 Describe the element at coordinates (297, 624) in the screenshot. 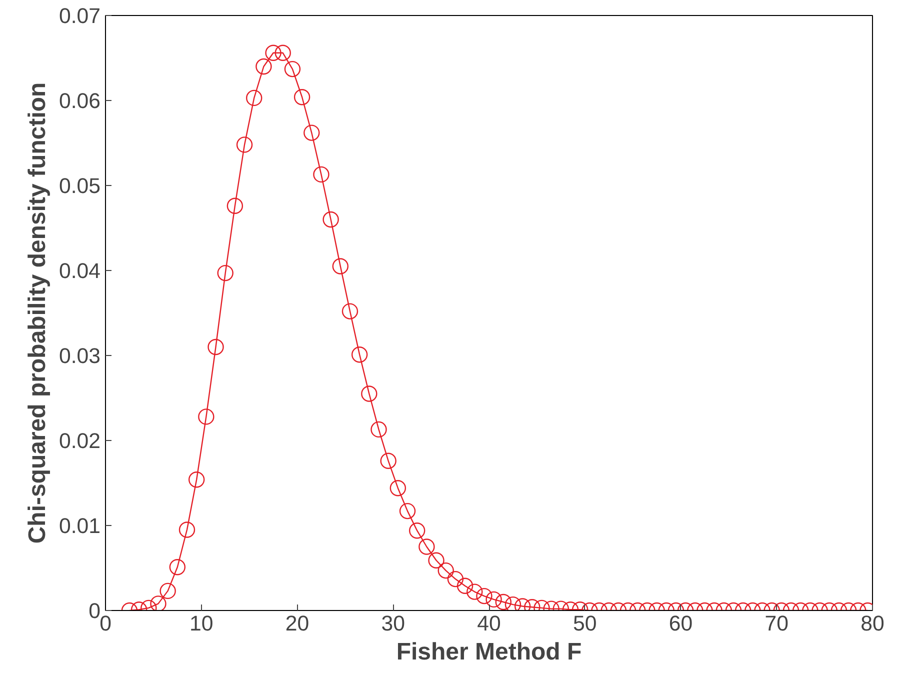

I see `x-tick-label: 20` at that location.